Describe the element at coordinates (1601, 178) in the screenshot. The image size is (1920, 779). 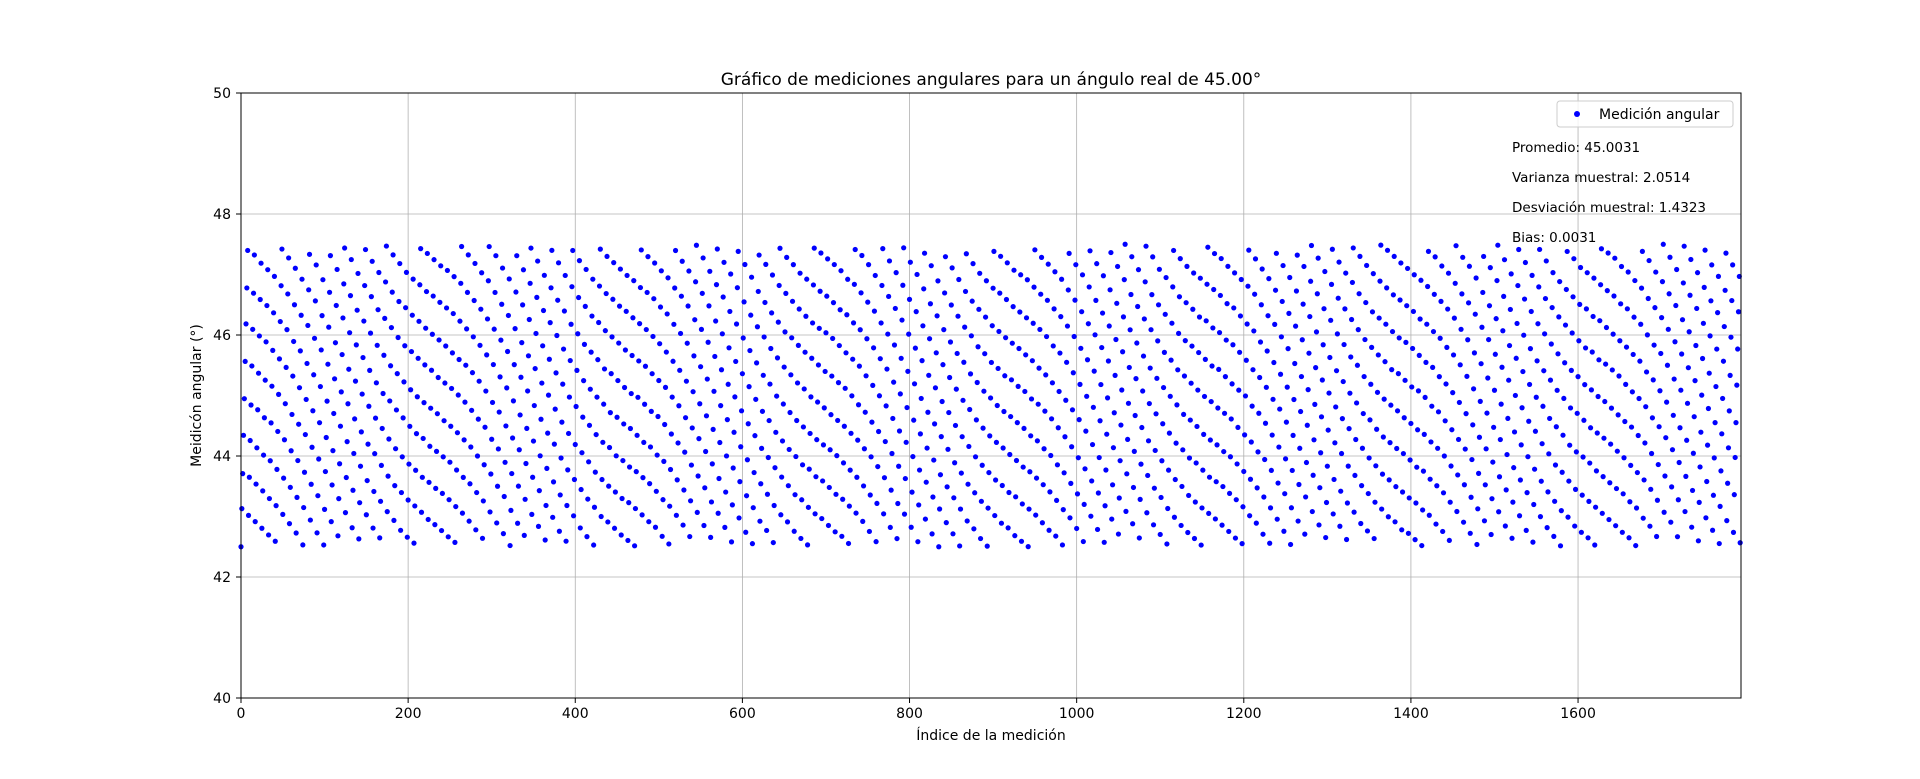
I see `stat-annotation: Varianza muestral: 2.0514` at that location.